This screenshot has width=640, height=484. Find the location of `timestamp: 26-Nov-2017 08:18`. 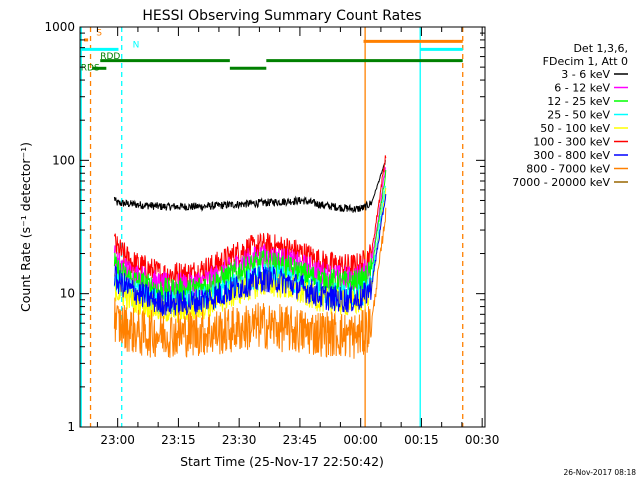

timestamp: 26-Nov-2017 08:18 is located at coordinates (600, 472).